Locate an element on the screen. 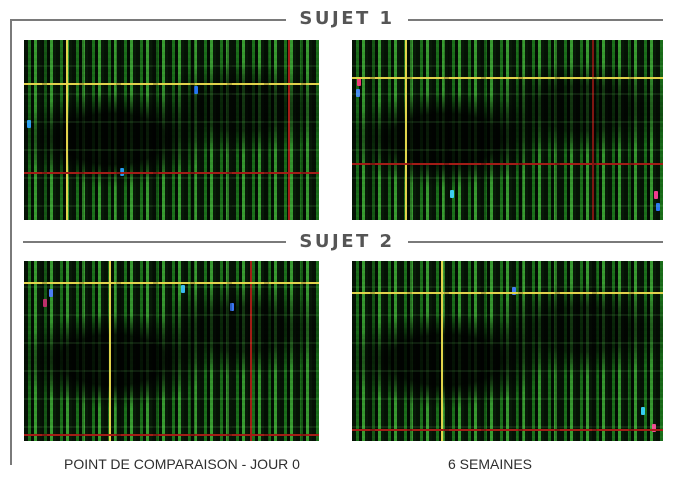 The width and height of the screenshot is (673, 479). subject-1-title: SUJET 1 is located at coordinates (347, 19).